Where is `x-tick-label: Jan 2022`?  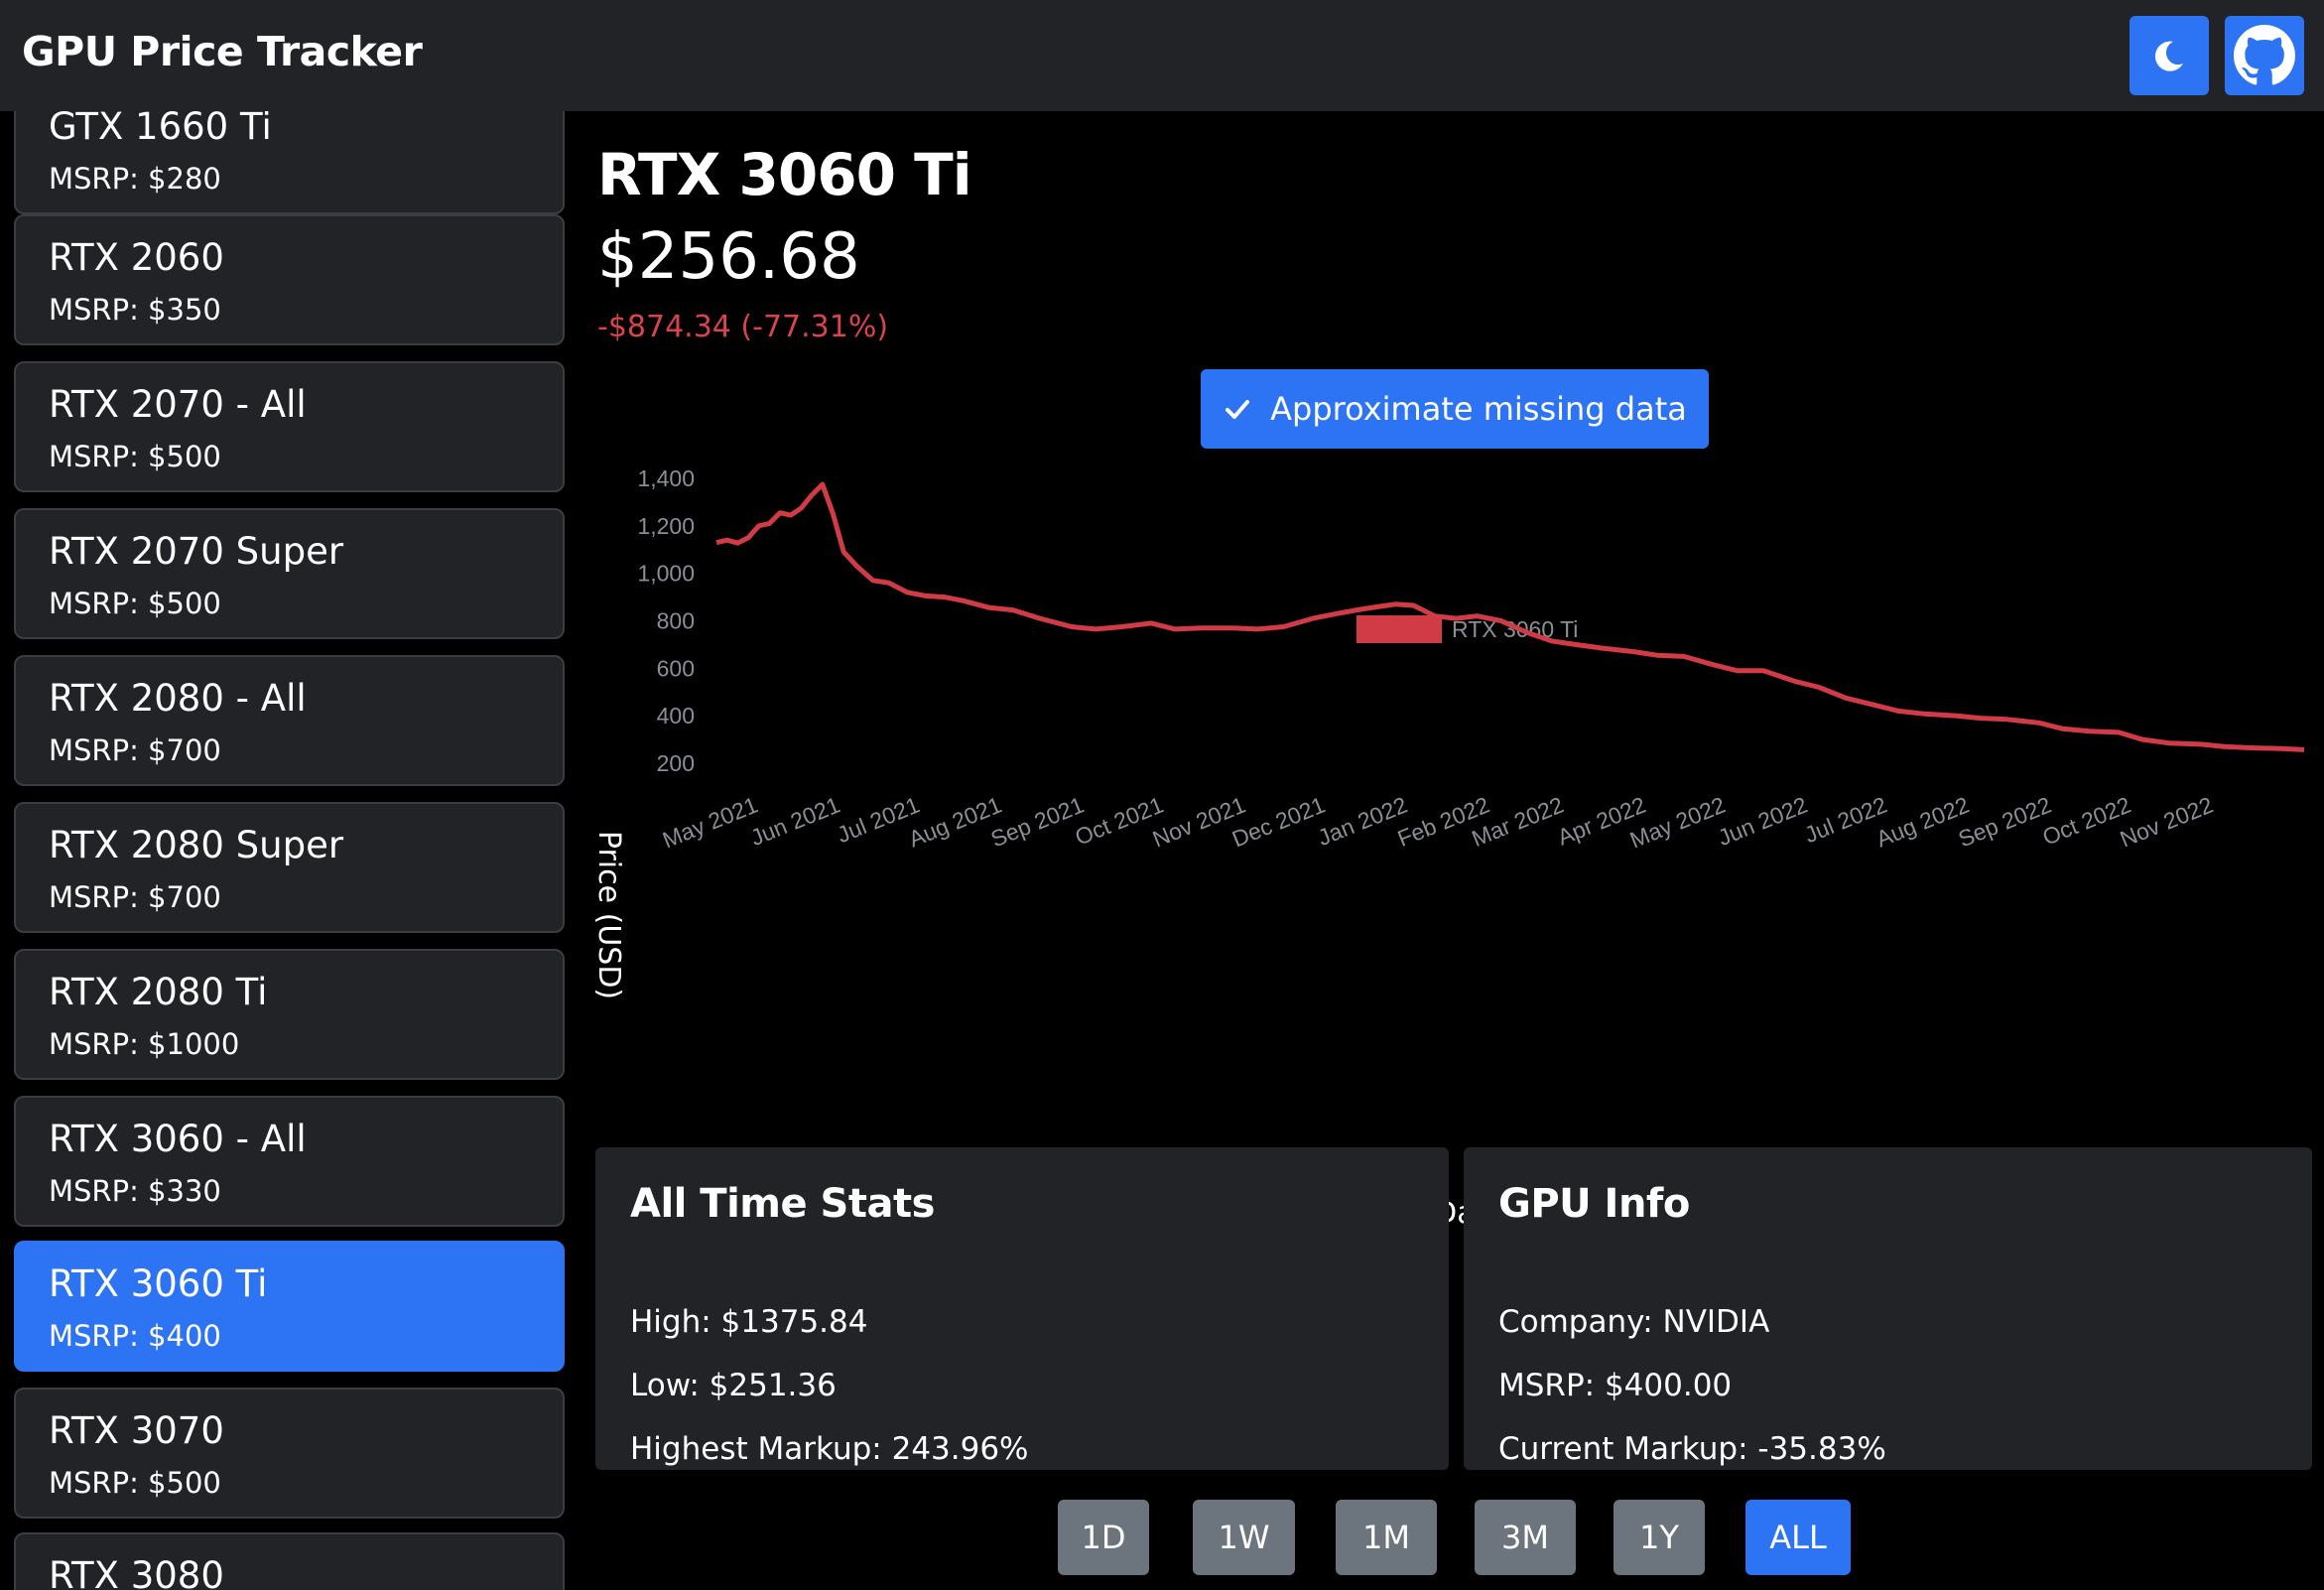
x-tick-label: Jan 2022 is located at coordinates (1362, 822).